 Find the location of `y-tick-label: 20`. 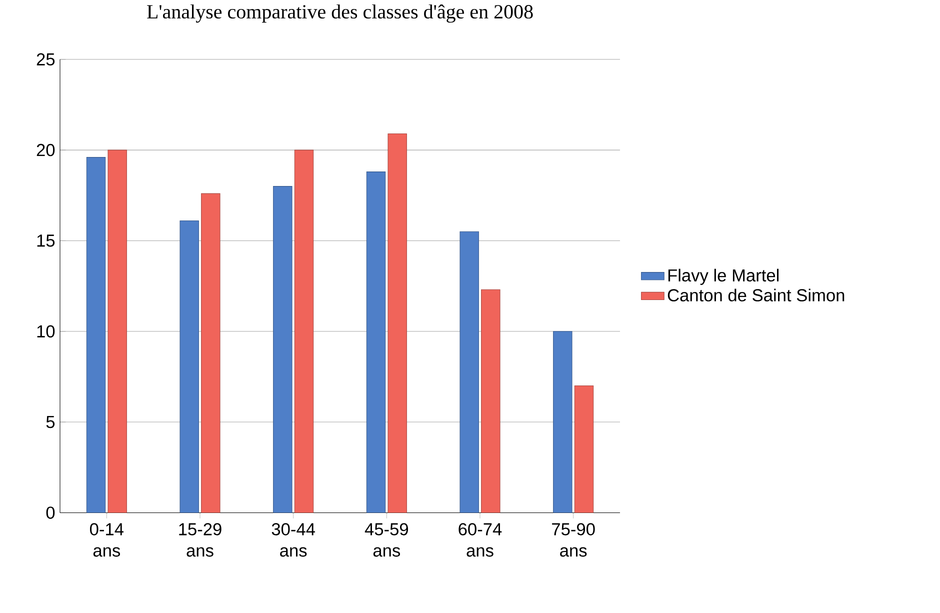

y-tick-label: 20 is located at coordinates (45, 150).